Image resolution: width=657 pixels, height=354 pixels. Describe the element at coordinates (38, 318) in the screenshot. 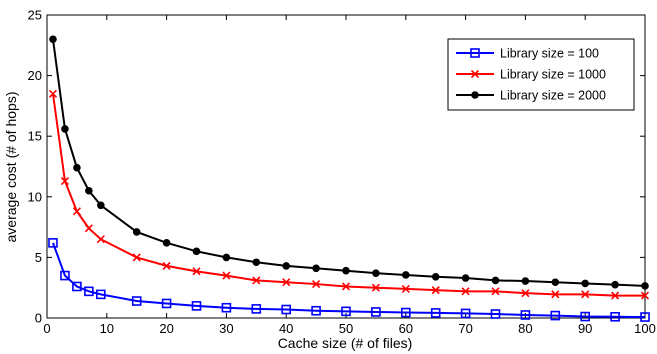

I see `y-tick-label: 0` at that location.